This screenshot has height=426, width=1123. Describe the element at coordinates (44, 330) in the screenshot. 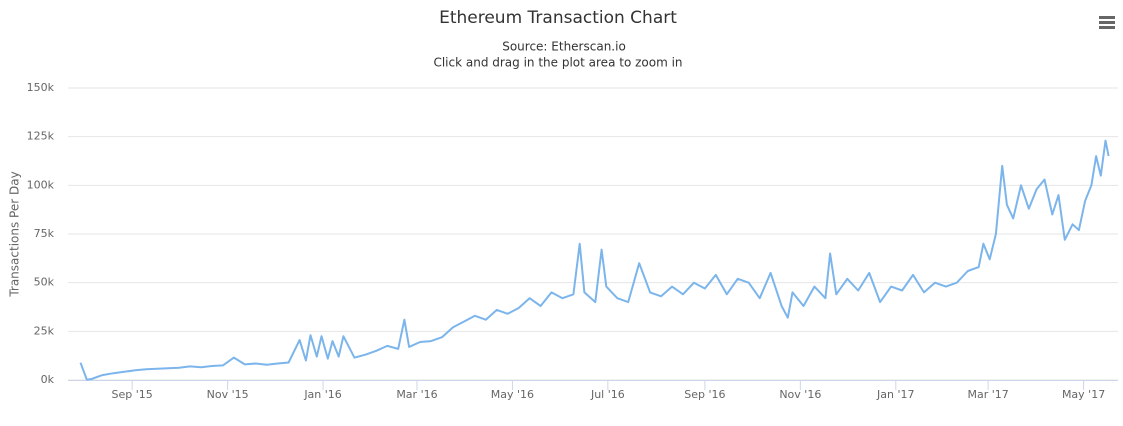

I see `y-tick-label: 25k` at that location.